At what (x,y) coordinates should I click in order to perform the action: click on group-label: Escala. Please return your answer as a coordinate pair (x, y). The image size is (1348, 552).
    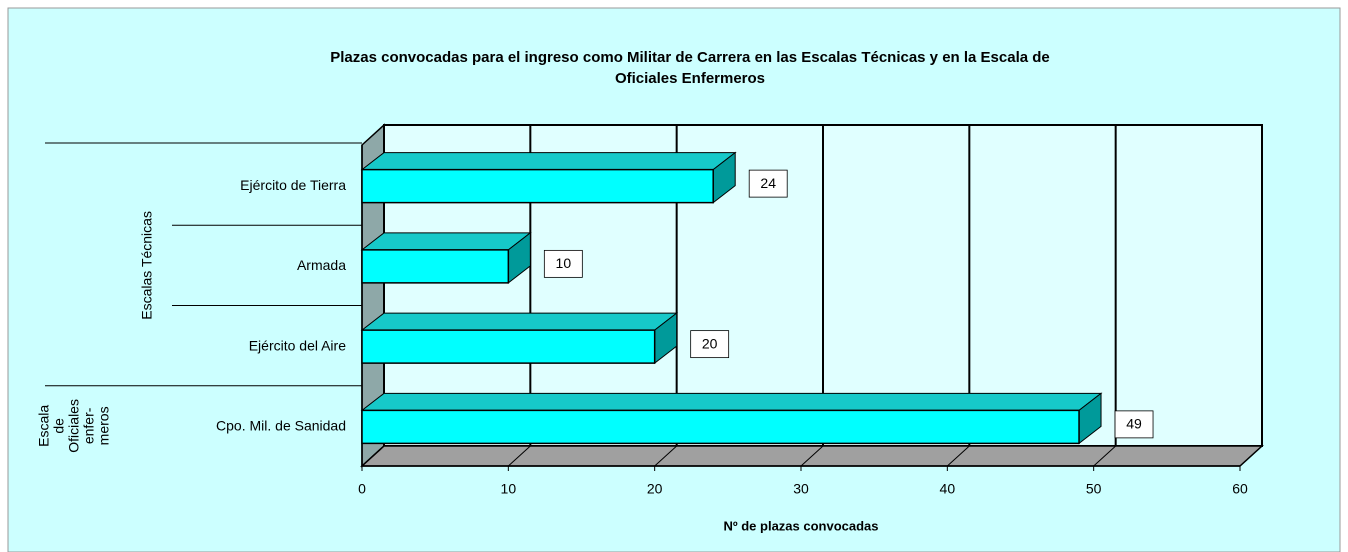
    Looking at the image, I should click on (44, 426).